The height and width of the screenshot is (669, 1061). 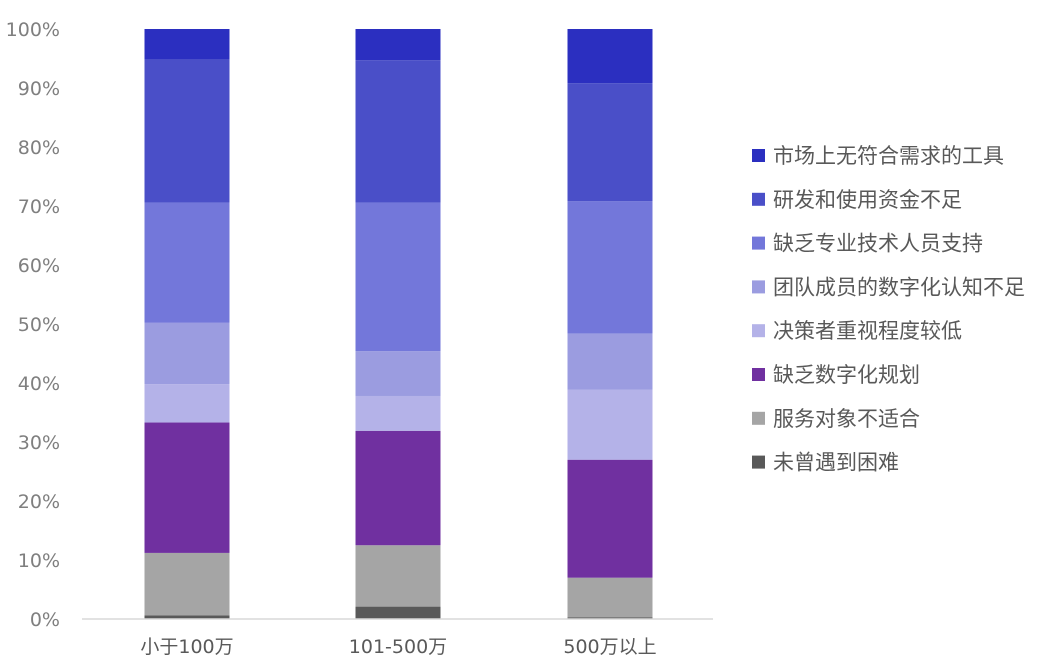 What do you see at coordinates (39, 443) in the screenshot?
I see `y-tick-label: 30%` at bounding box center [39, 443].